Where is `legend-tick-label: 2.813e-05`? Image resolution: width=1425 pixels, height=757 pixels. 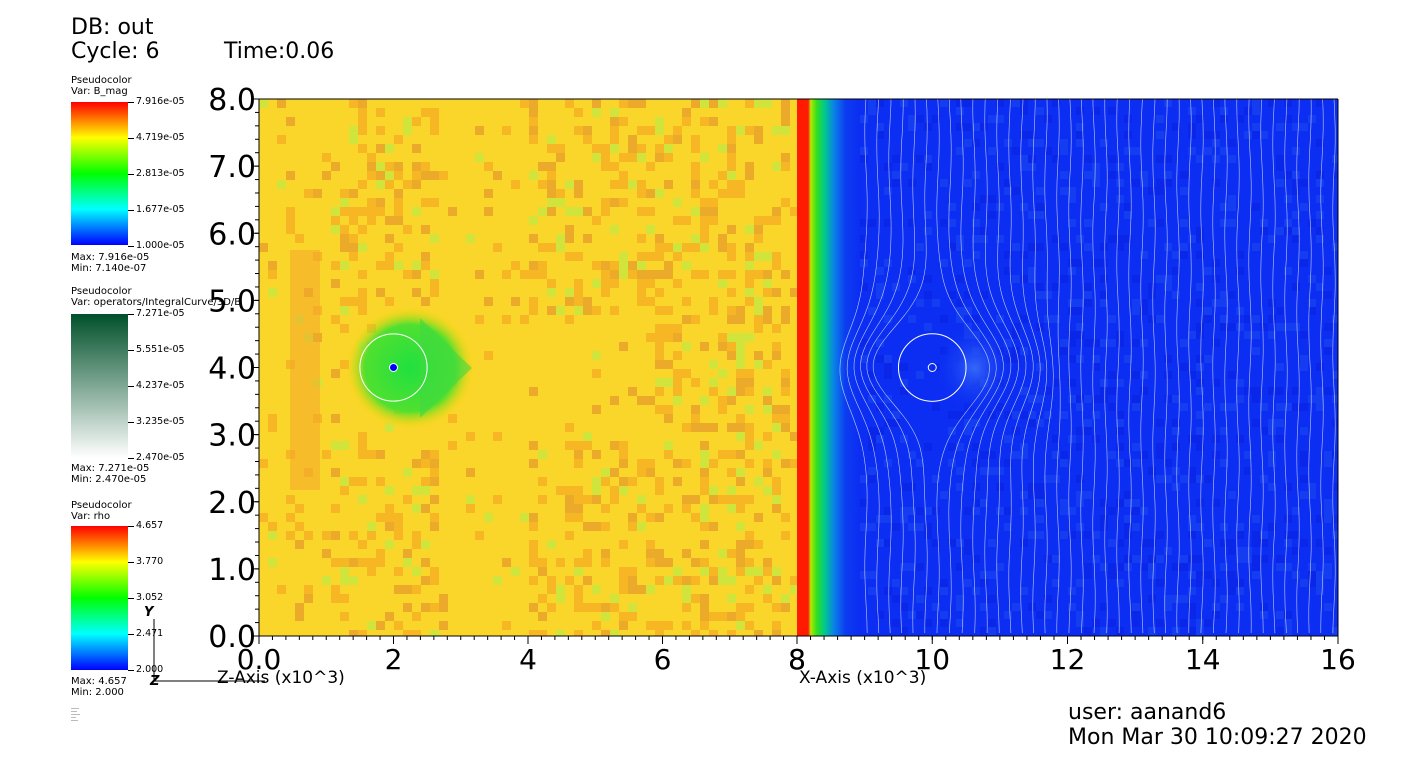
legend-tick-label: 2.813e-05 is located at coordinates (160, 173).